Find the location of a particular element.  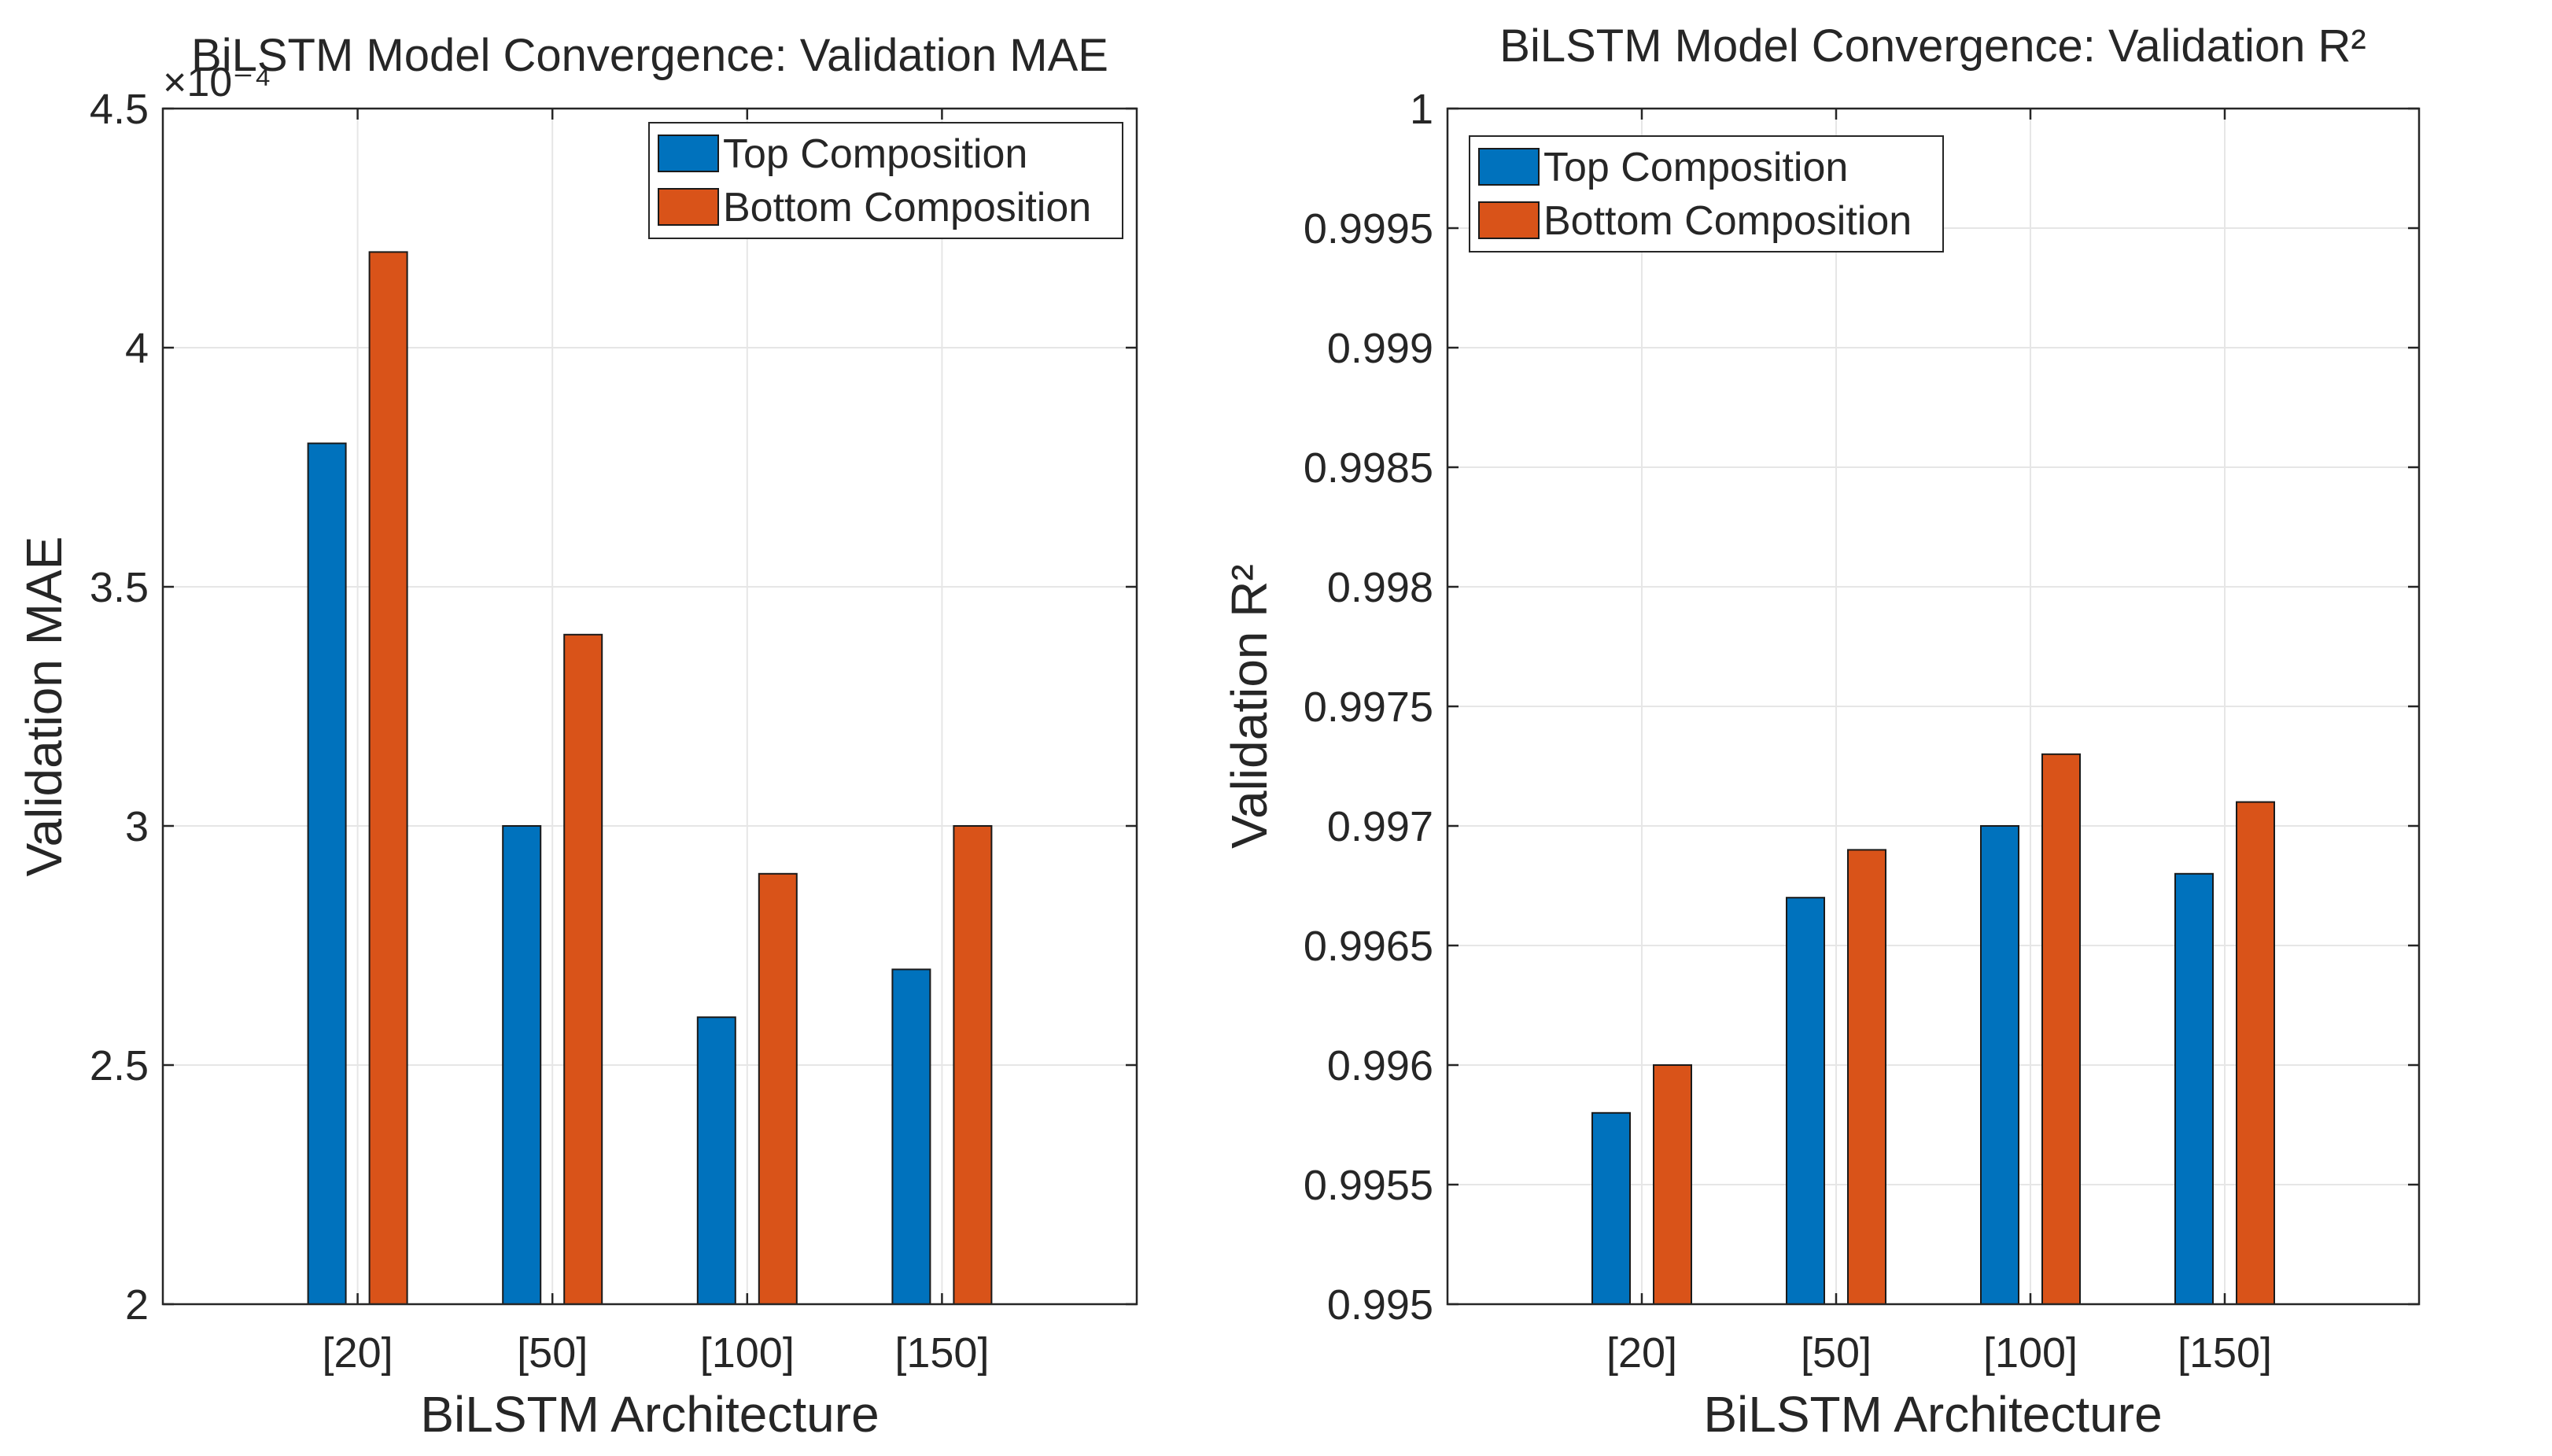

ytick-label: 1 is located at coordinates (1421, 109).